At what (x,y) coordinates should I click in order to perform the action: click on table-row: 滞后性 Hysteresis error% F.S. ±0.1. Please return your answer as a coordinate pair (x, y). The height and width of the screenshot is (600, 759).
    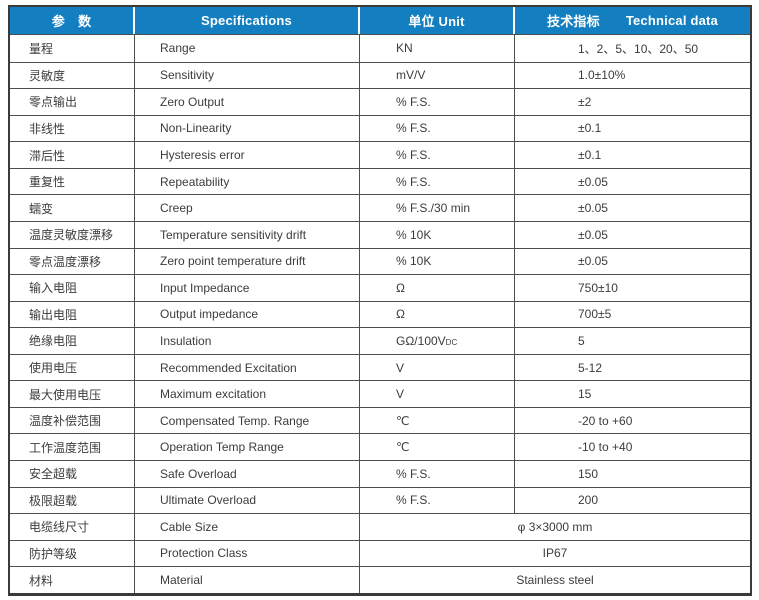
    Looking at the image, I should click on (380, 154).